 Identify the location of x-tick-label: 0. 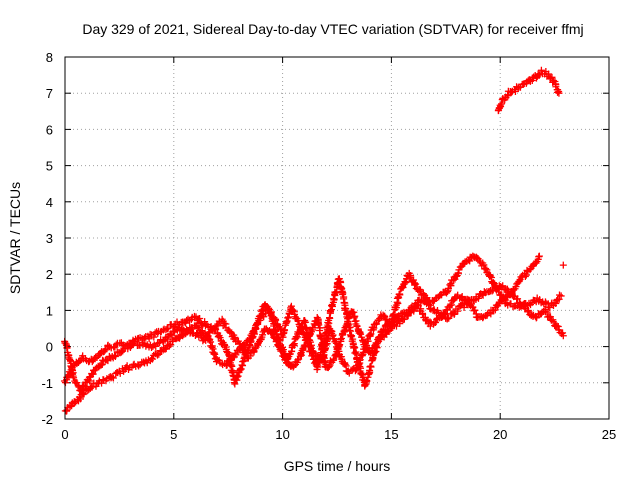
(64, 434).